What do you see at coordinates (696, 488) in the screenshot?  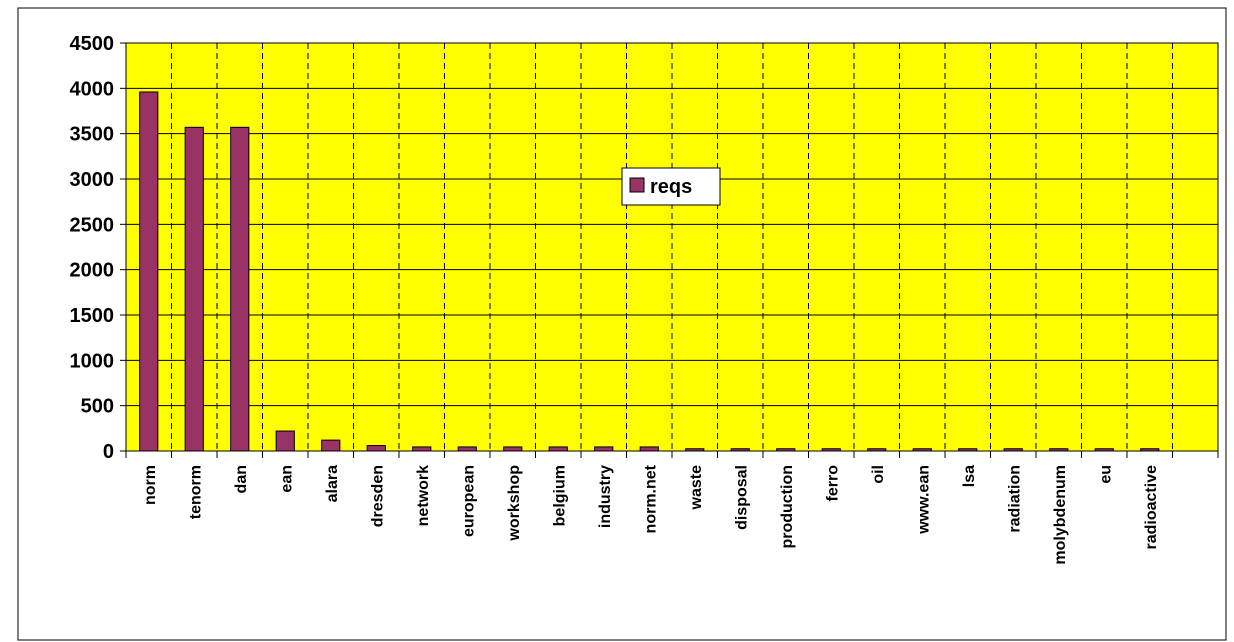 I see `x-tick-label: waste` at bounding box center [696, 488].